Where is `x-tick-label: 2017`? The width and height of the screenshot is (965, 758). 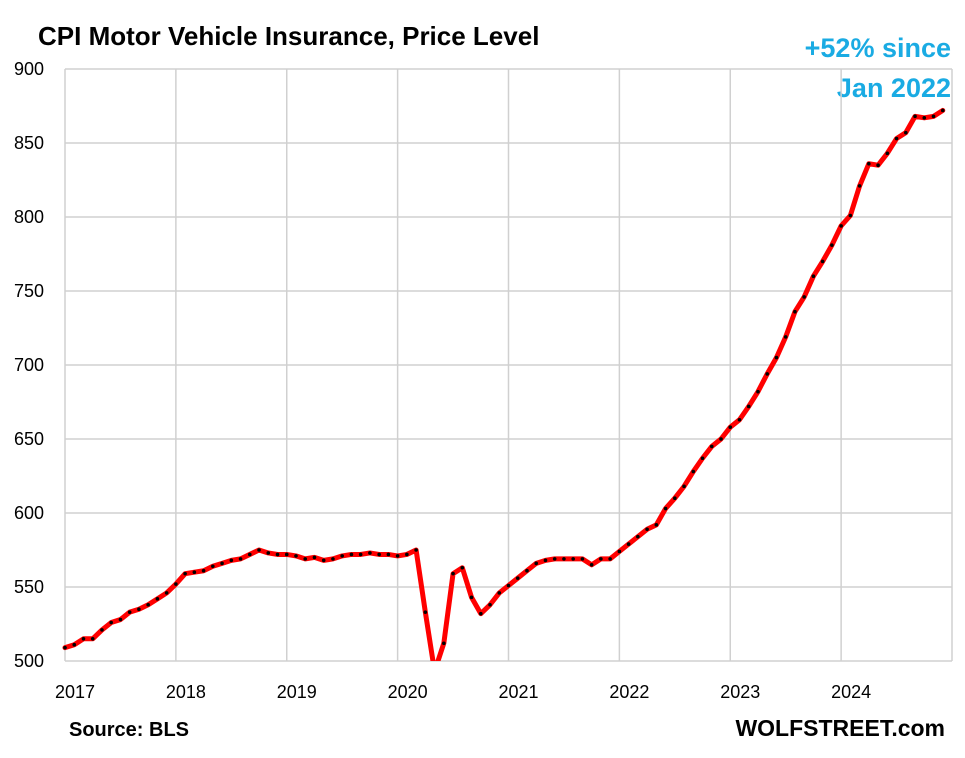
x-tick-label: 2017 is located at coordinates (75, 692).